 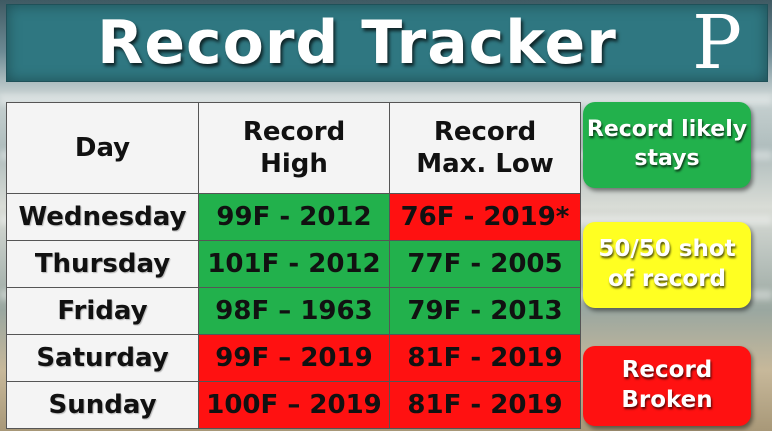 I want to click on legend-record-broken: Record Broken, so click(x=667, y=386).